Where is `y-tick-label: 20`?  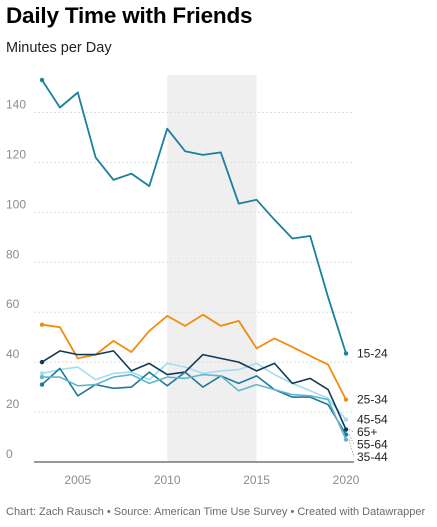
y-tick-label: 20 is located at coordinates (13, 404).